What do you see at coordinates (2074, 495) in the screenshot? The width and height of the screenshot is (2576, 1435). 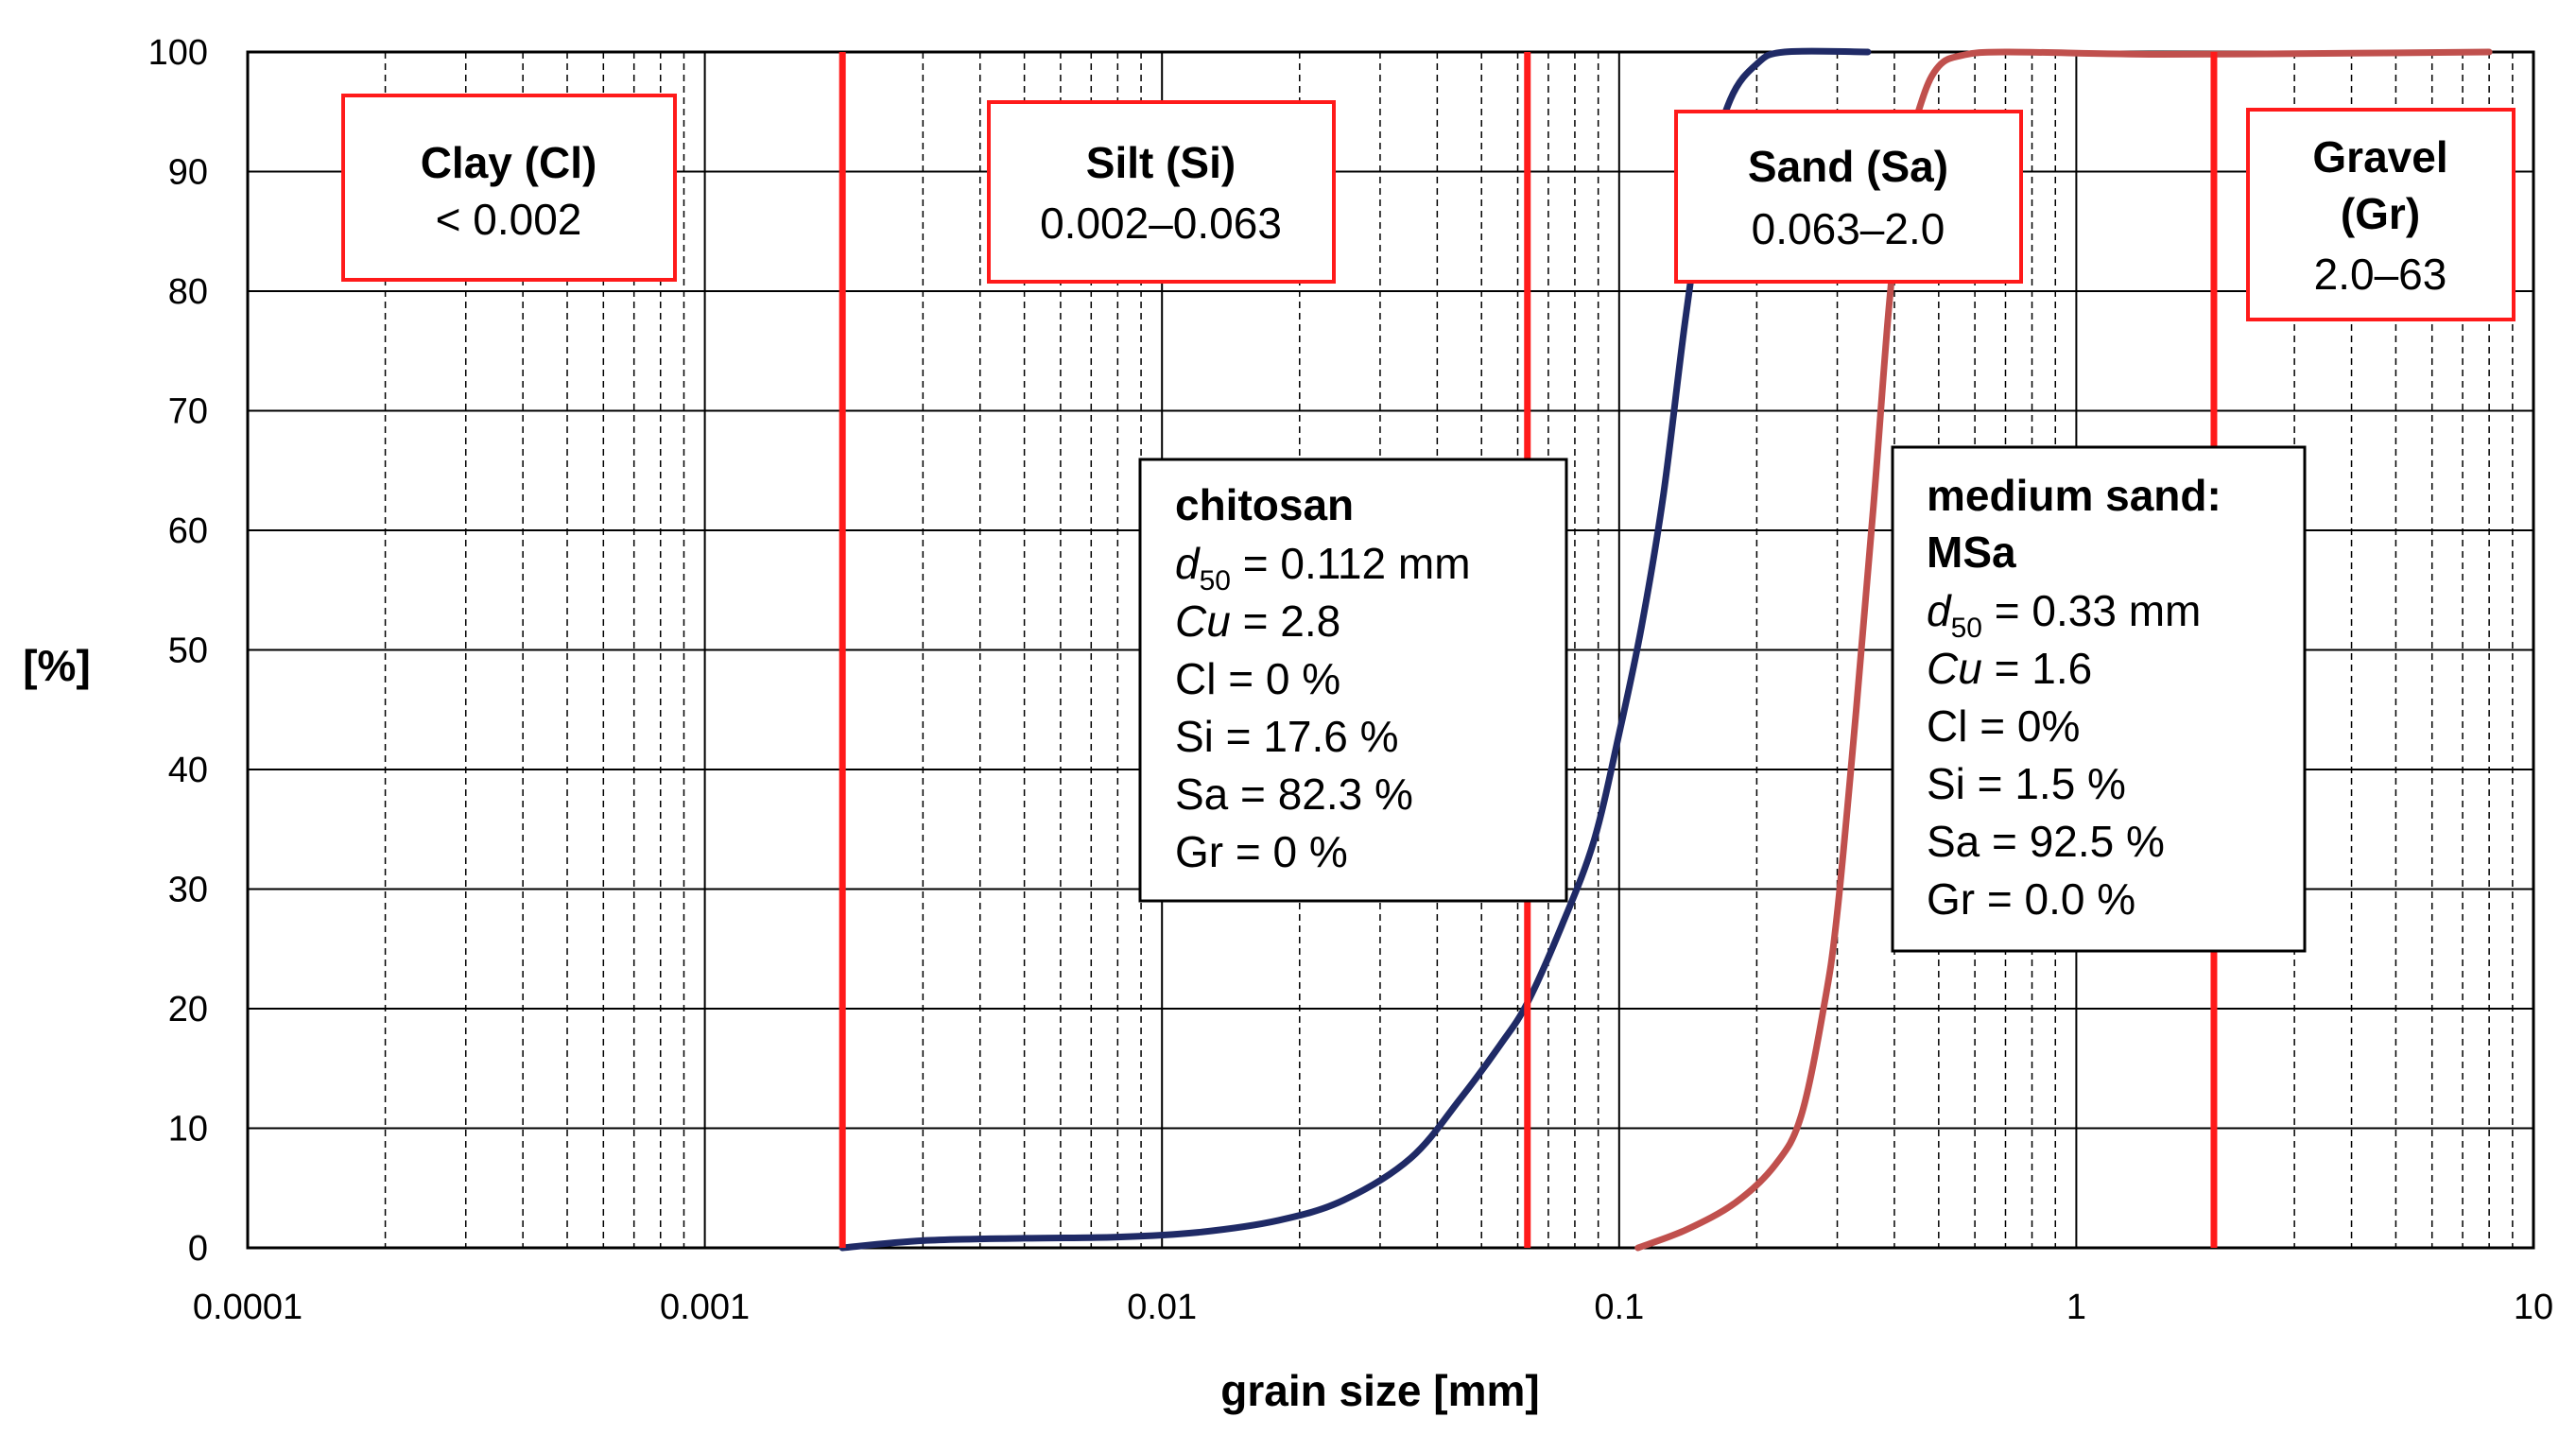 I see `msa-title: medium sand:` at bounding box center [2074, 495].